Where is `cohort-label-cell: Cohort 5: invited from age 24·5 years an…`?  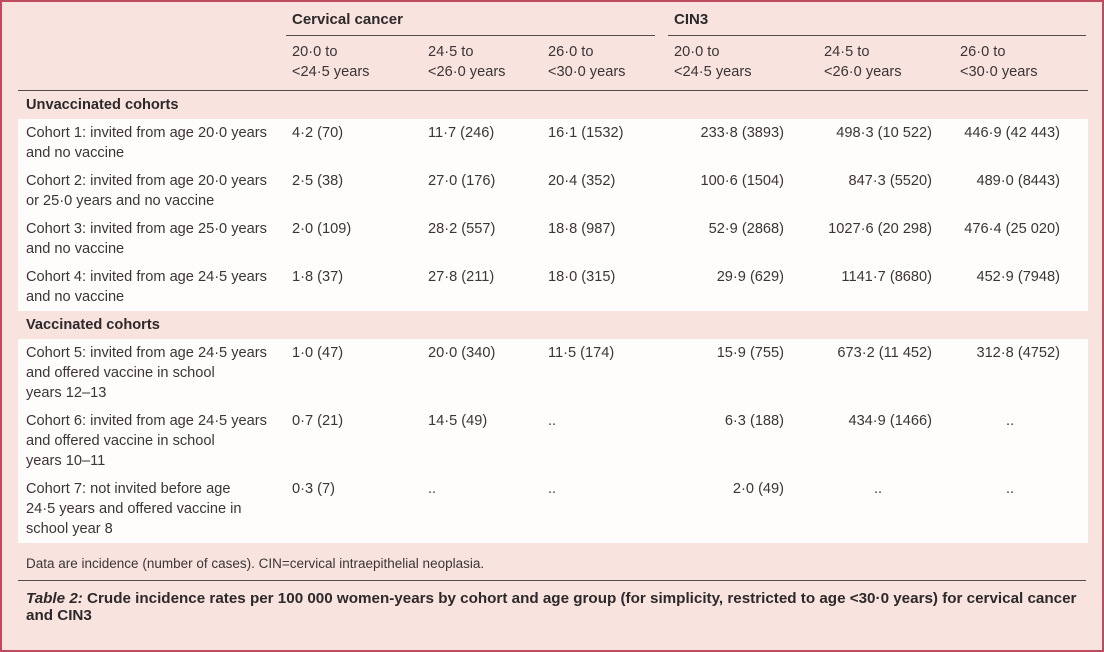 cohort-label-cell: Cohort 5: invited from age 24·5 years an… is located at coordinates (152, 373).